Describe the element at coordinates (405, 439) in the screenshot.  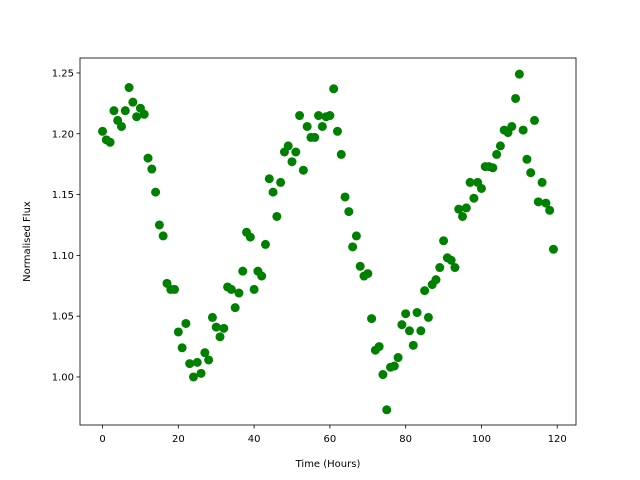
I see `x-tick-label: 80` at that location.